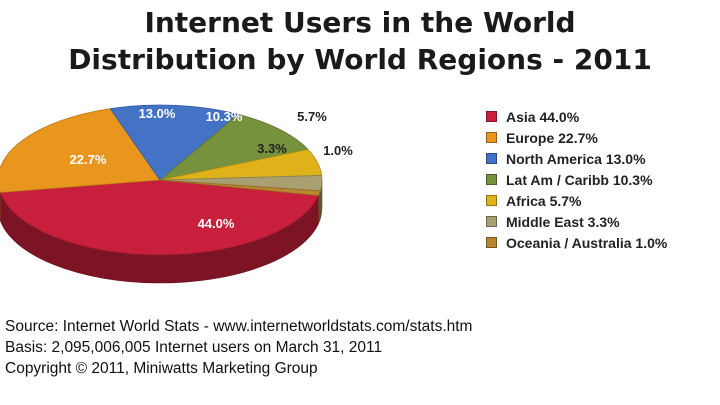  I want to click on data-label-oceania-australia: 1.0%, so click(338, 150).